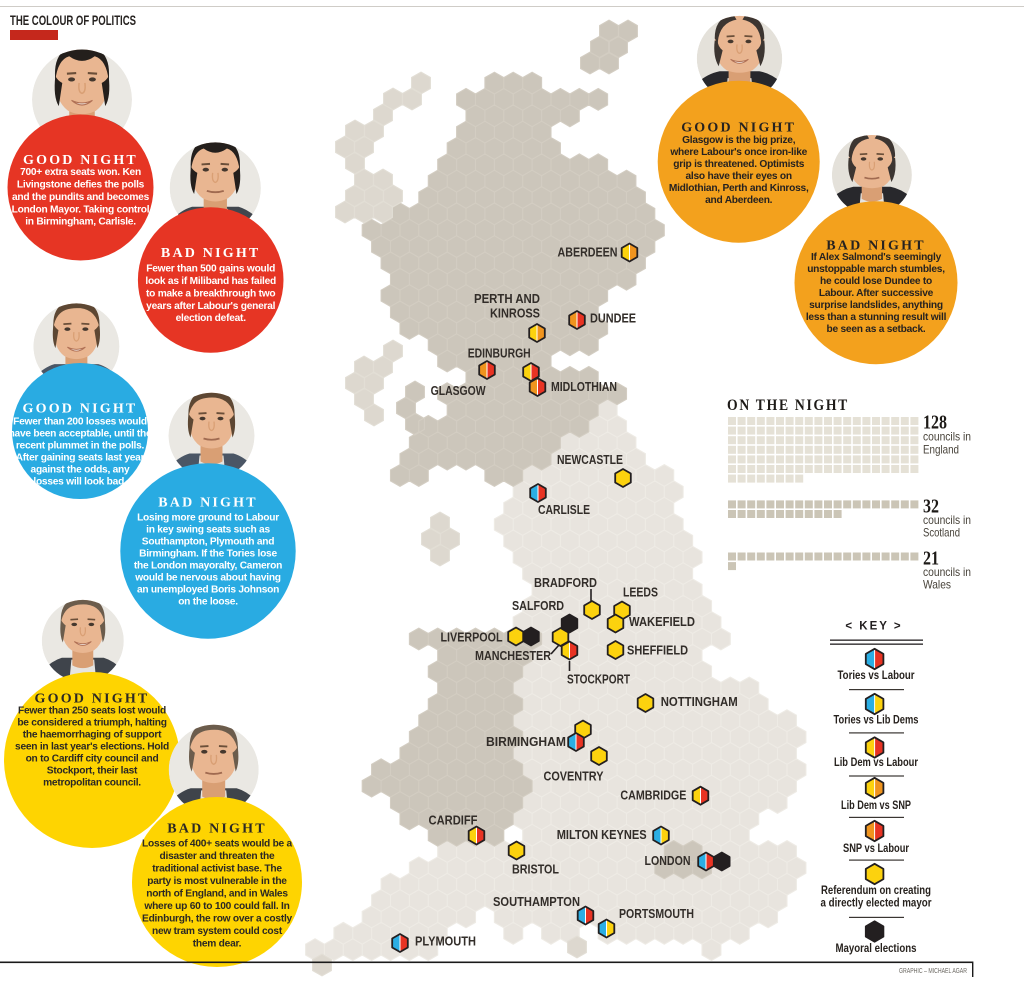 The image size is (1024, 983). Describe the element at coordinates (210, 293) in the screenshot. I see `svg-text: to make a breakthrough two` at that location.